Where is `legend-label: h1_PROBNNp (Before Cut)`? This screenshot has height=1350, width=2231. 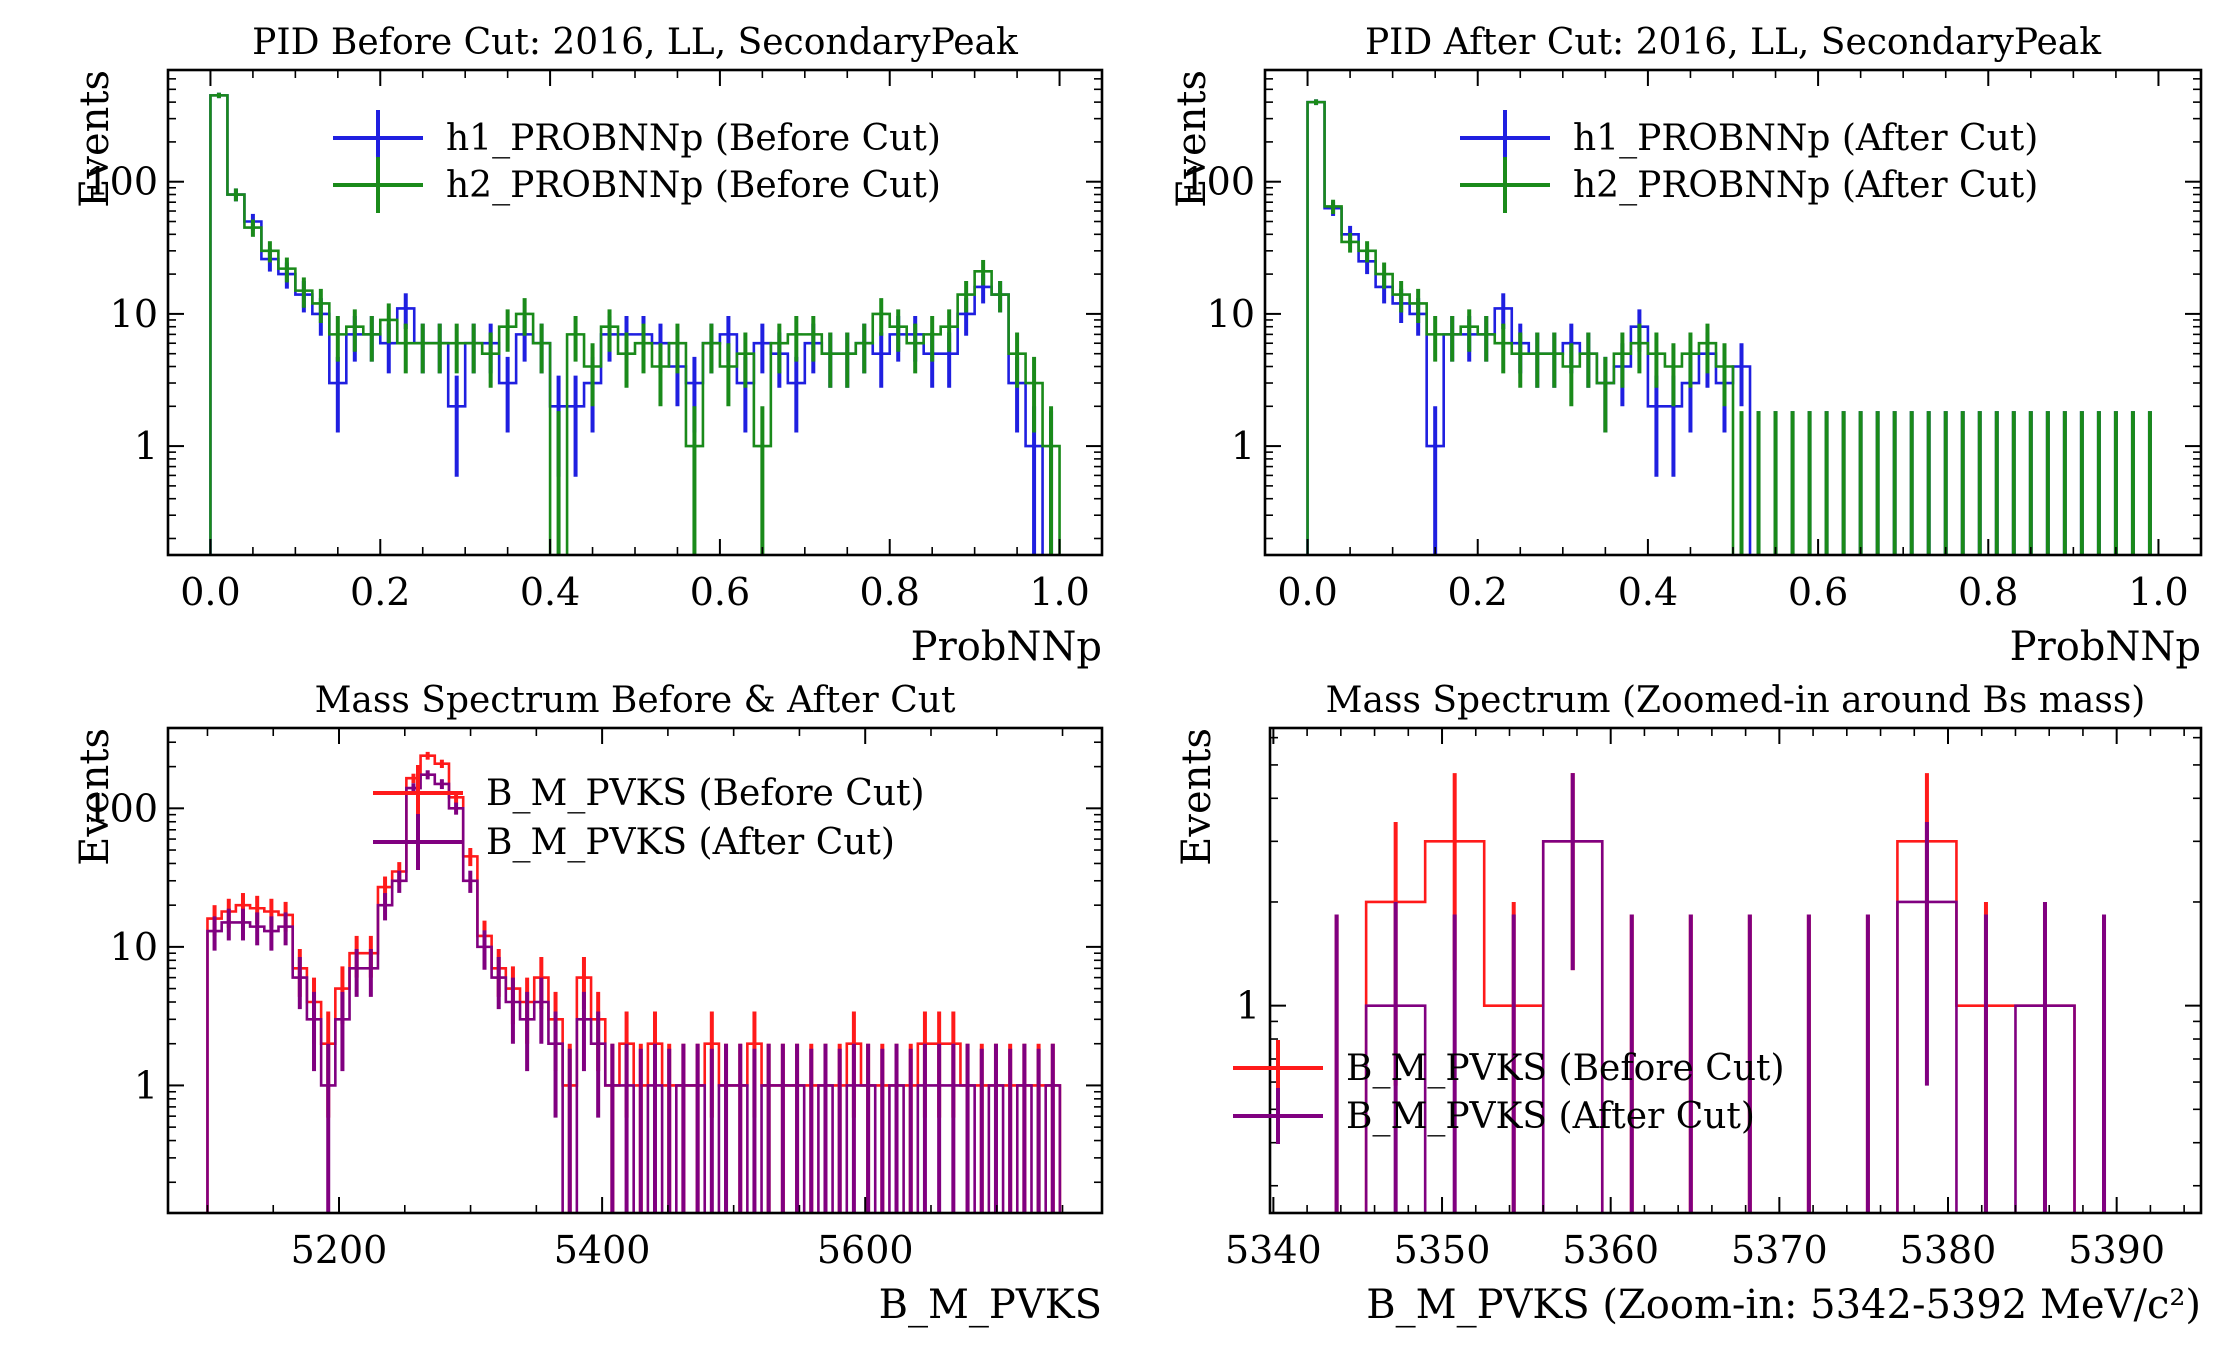
legend-label: h1_PROBNNp (Before Cut) is located at coordinates (693, 138).